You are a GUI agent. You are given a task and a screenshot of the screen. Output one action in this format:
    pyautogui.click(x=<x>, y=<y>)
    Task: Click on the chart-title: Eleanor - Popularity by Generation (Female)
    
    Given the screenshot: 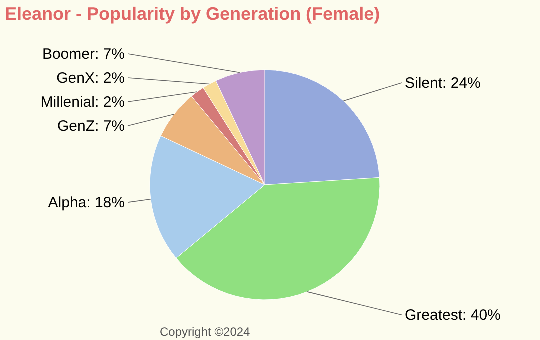 What is the action you would take?
    pyautogui.click(x=192, y=14)
    